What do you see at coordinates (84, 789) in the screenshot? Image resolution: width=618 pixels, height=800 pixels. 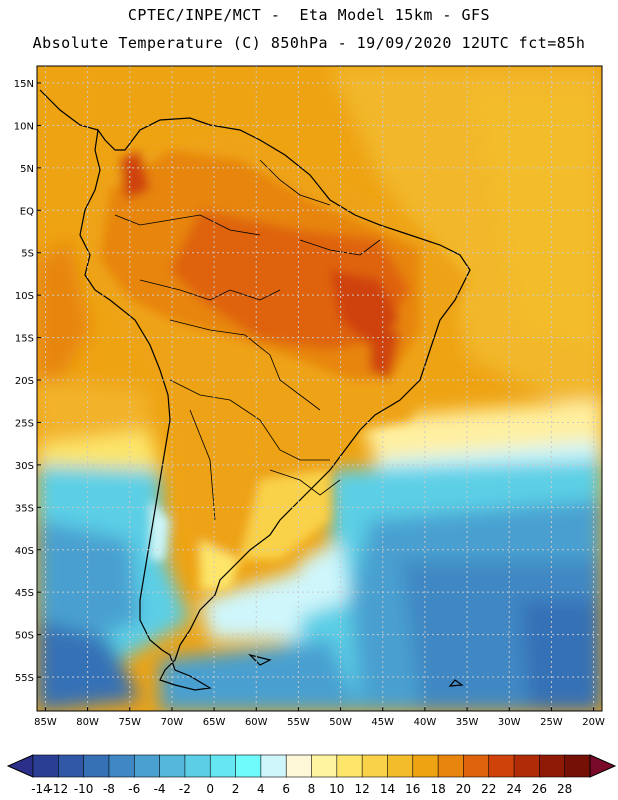 I see `colorbar-label: -10` at bounding box center [84, 789].